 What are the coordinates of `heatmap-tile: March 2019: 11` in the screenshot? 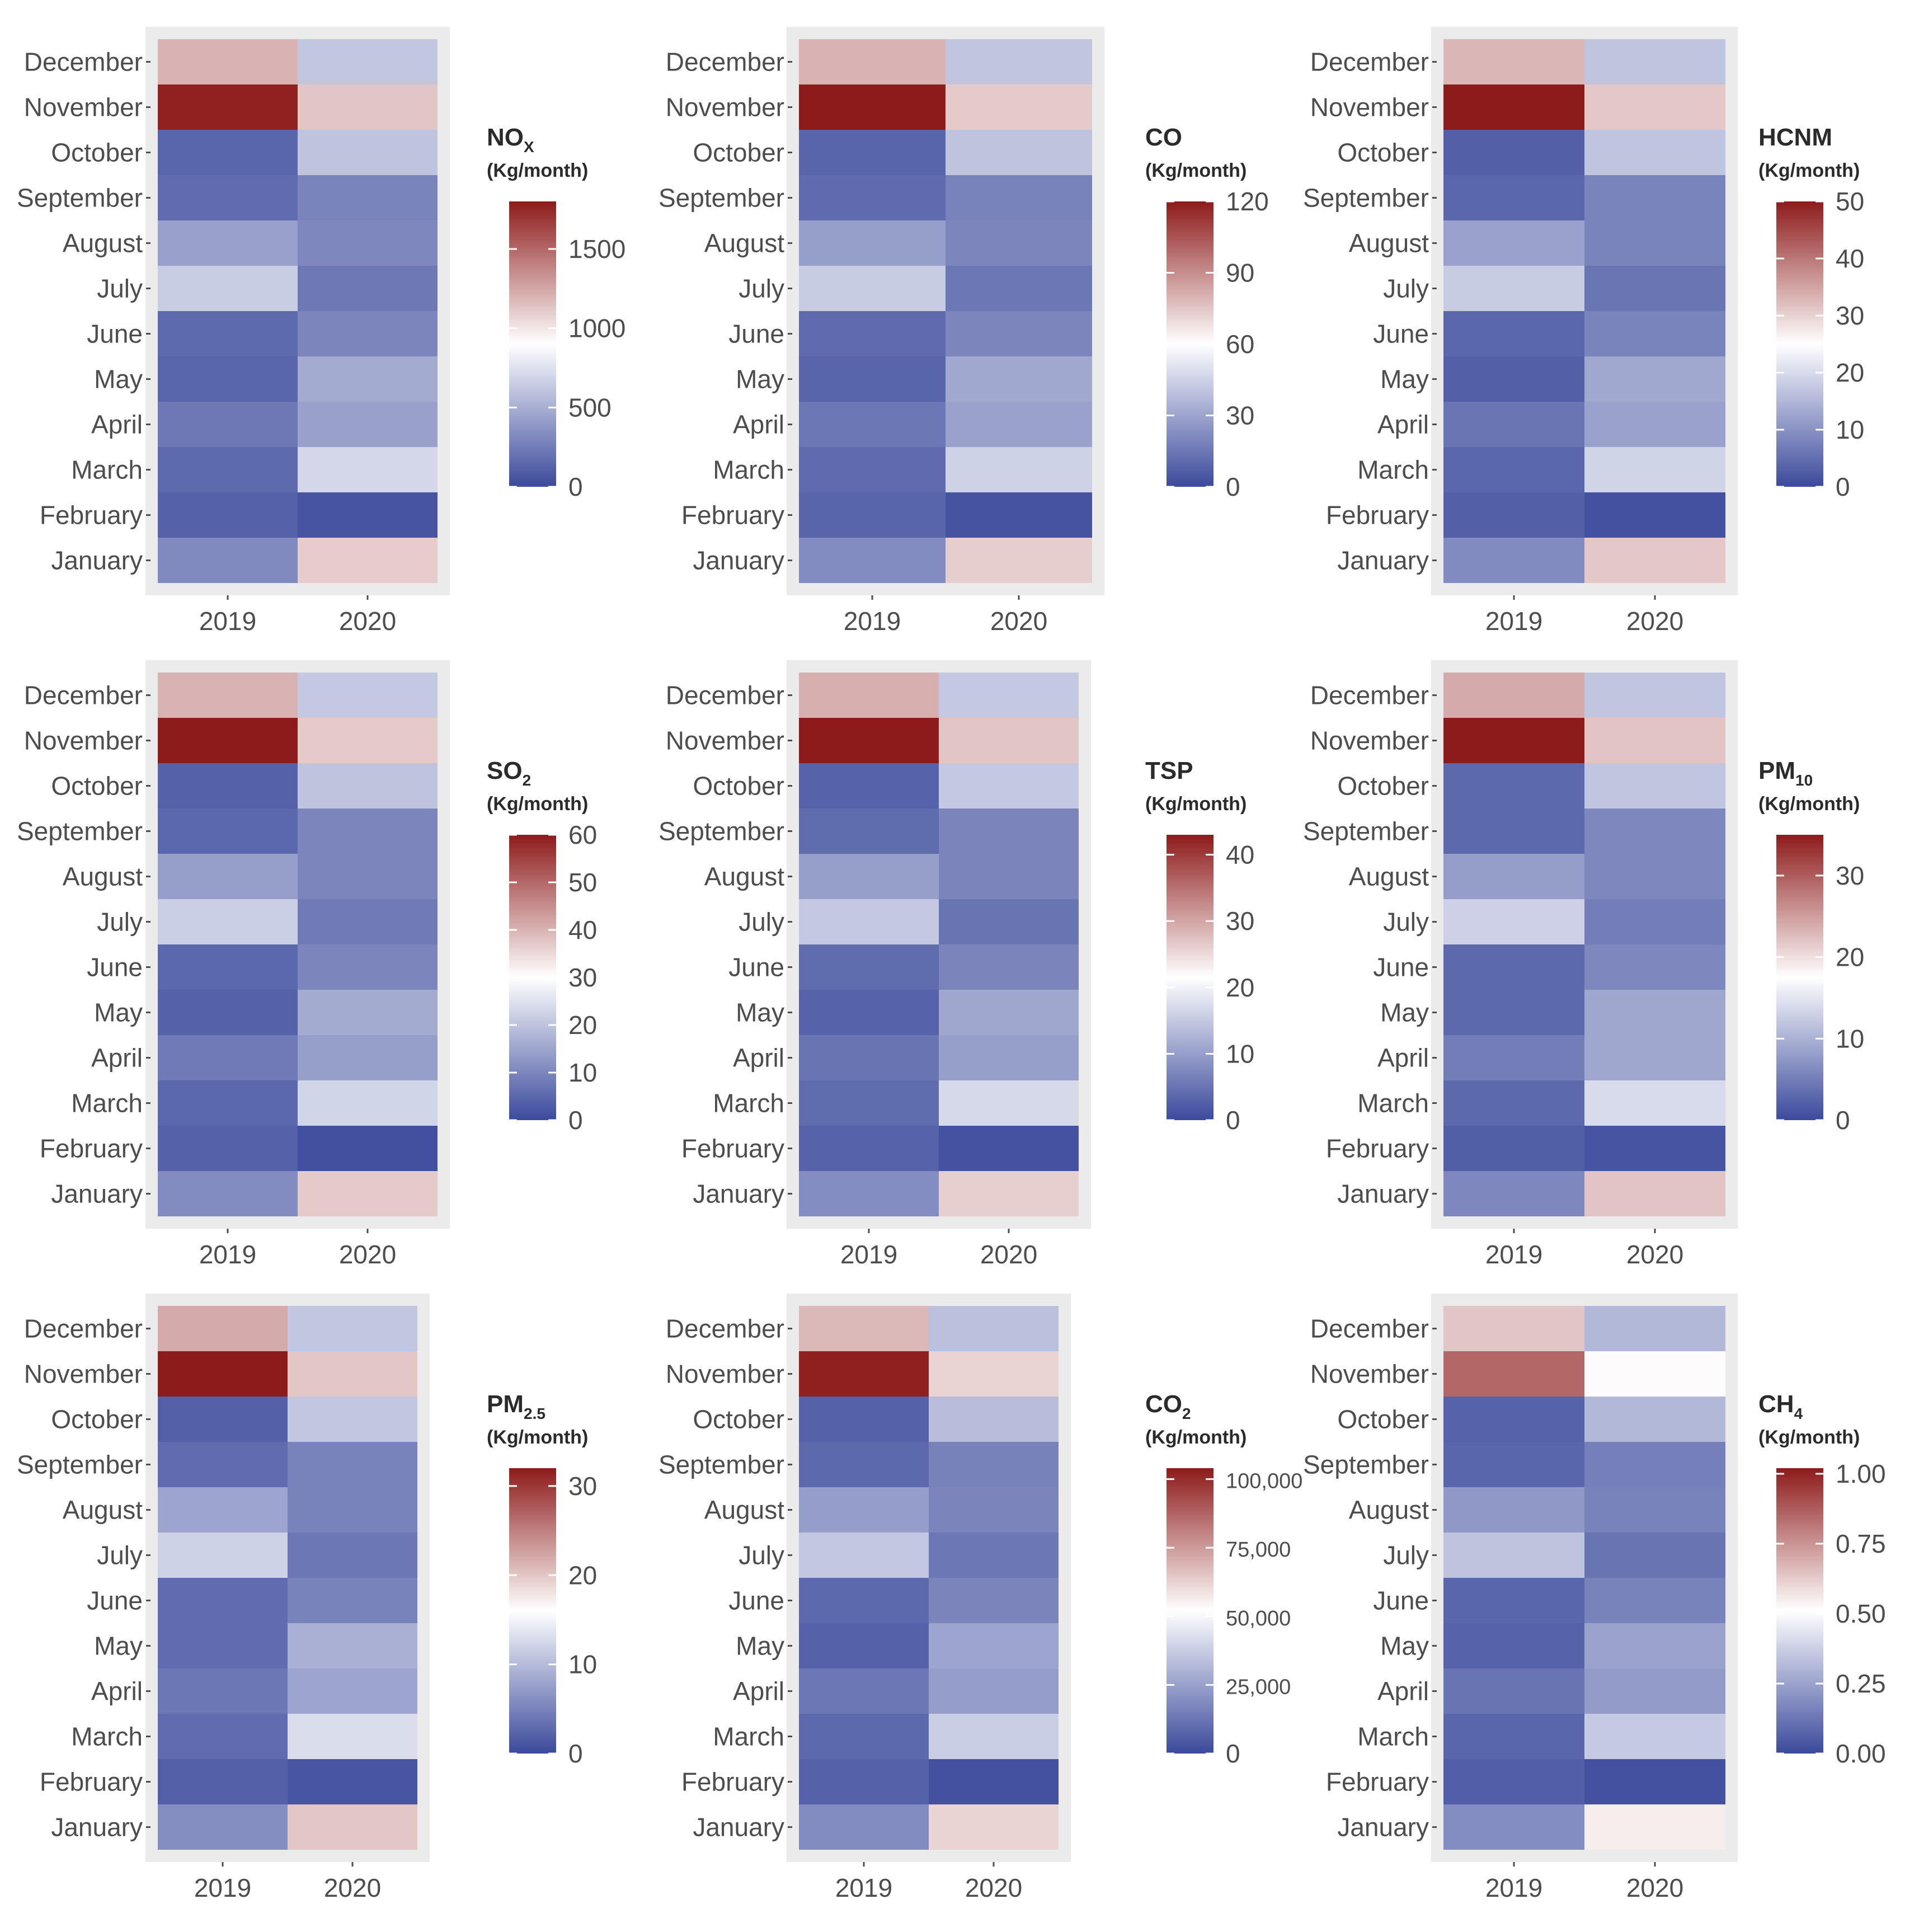 It's located at (872, 469).